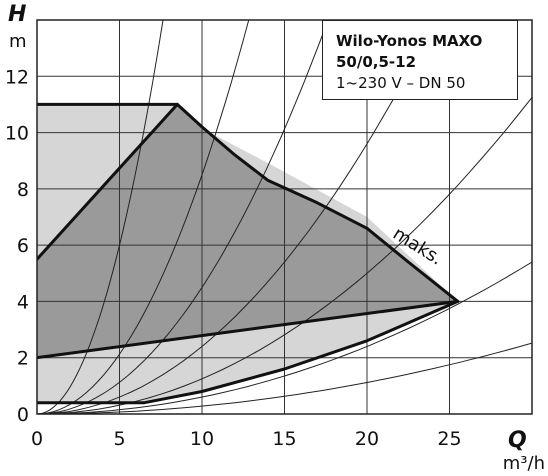  Describe the element at coordinates (284, 439) in the screenshot. I see `x-tick-15: 15` at that location.